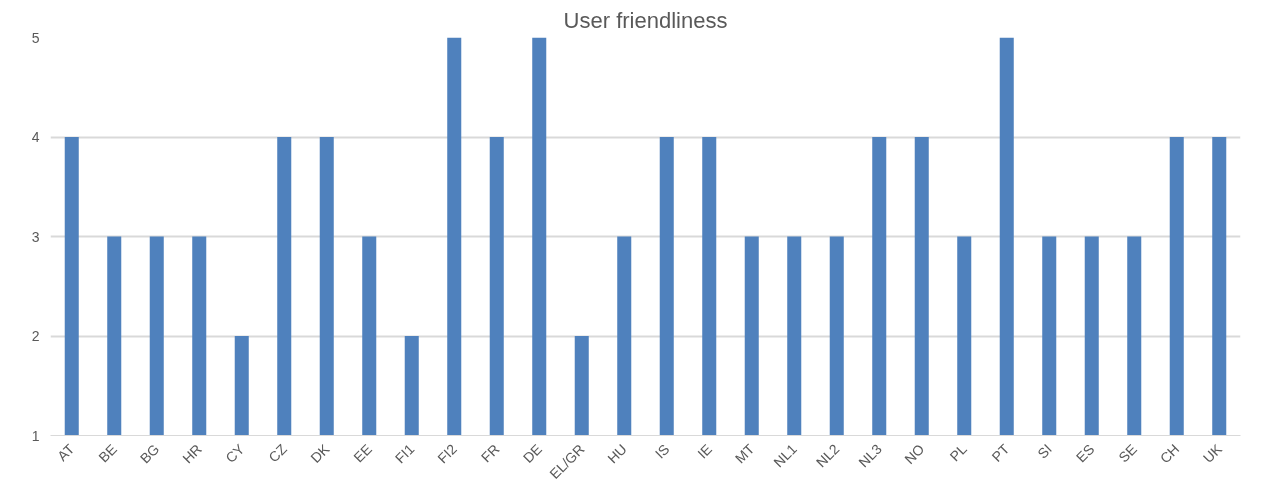 The width and height of the screenshot is (1277, 498). What do you see at coordinates (617, 453) in the screenshot?
I see `x-tick-label: HU` at bounding box center [617, 453].